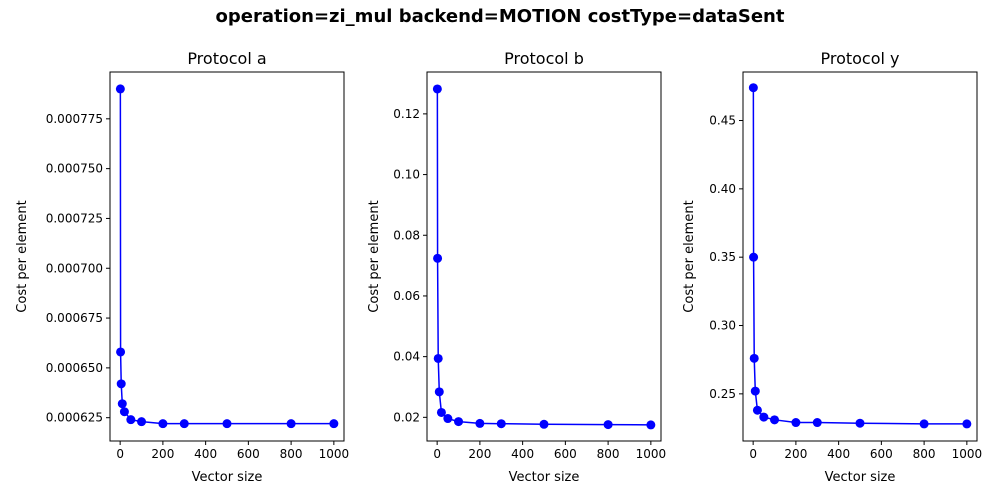  I want to click on y-tick-label: 0.000675, so click(74, 318).